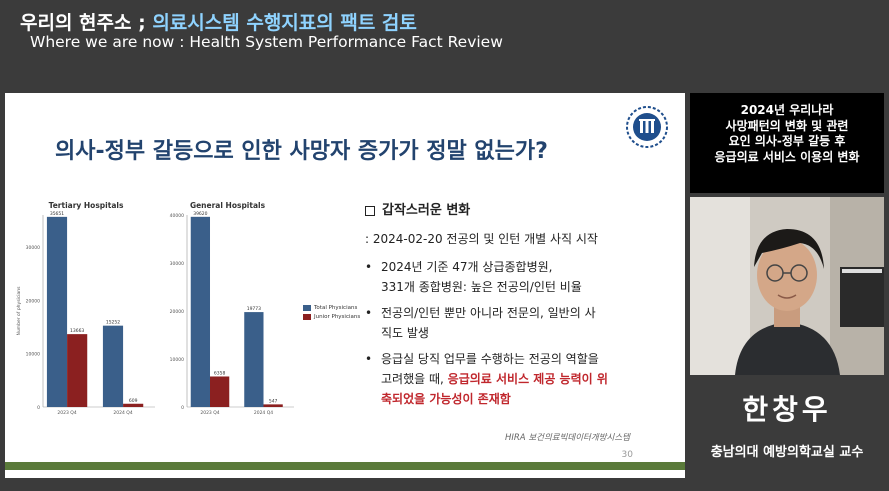 This screenshot has height=491, width=889. I want to click on bullet-item-2: • 전공의/인턴 뿐만 아니라 전문의, 일반의 사 직도 발생, so click(515, 323).